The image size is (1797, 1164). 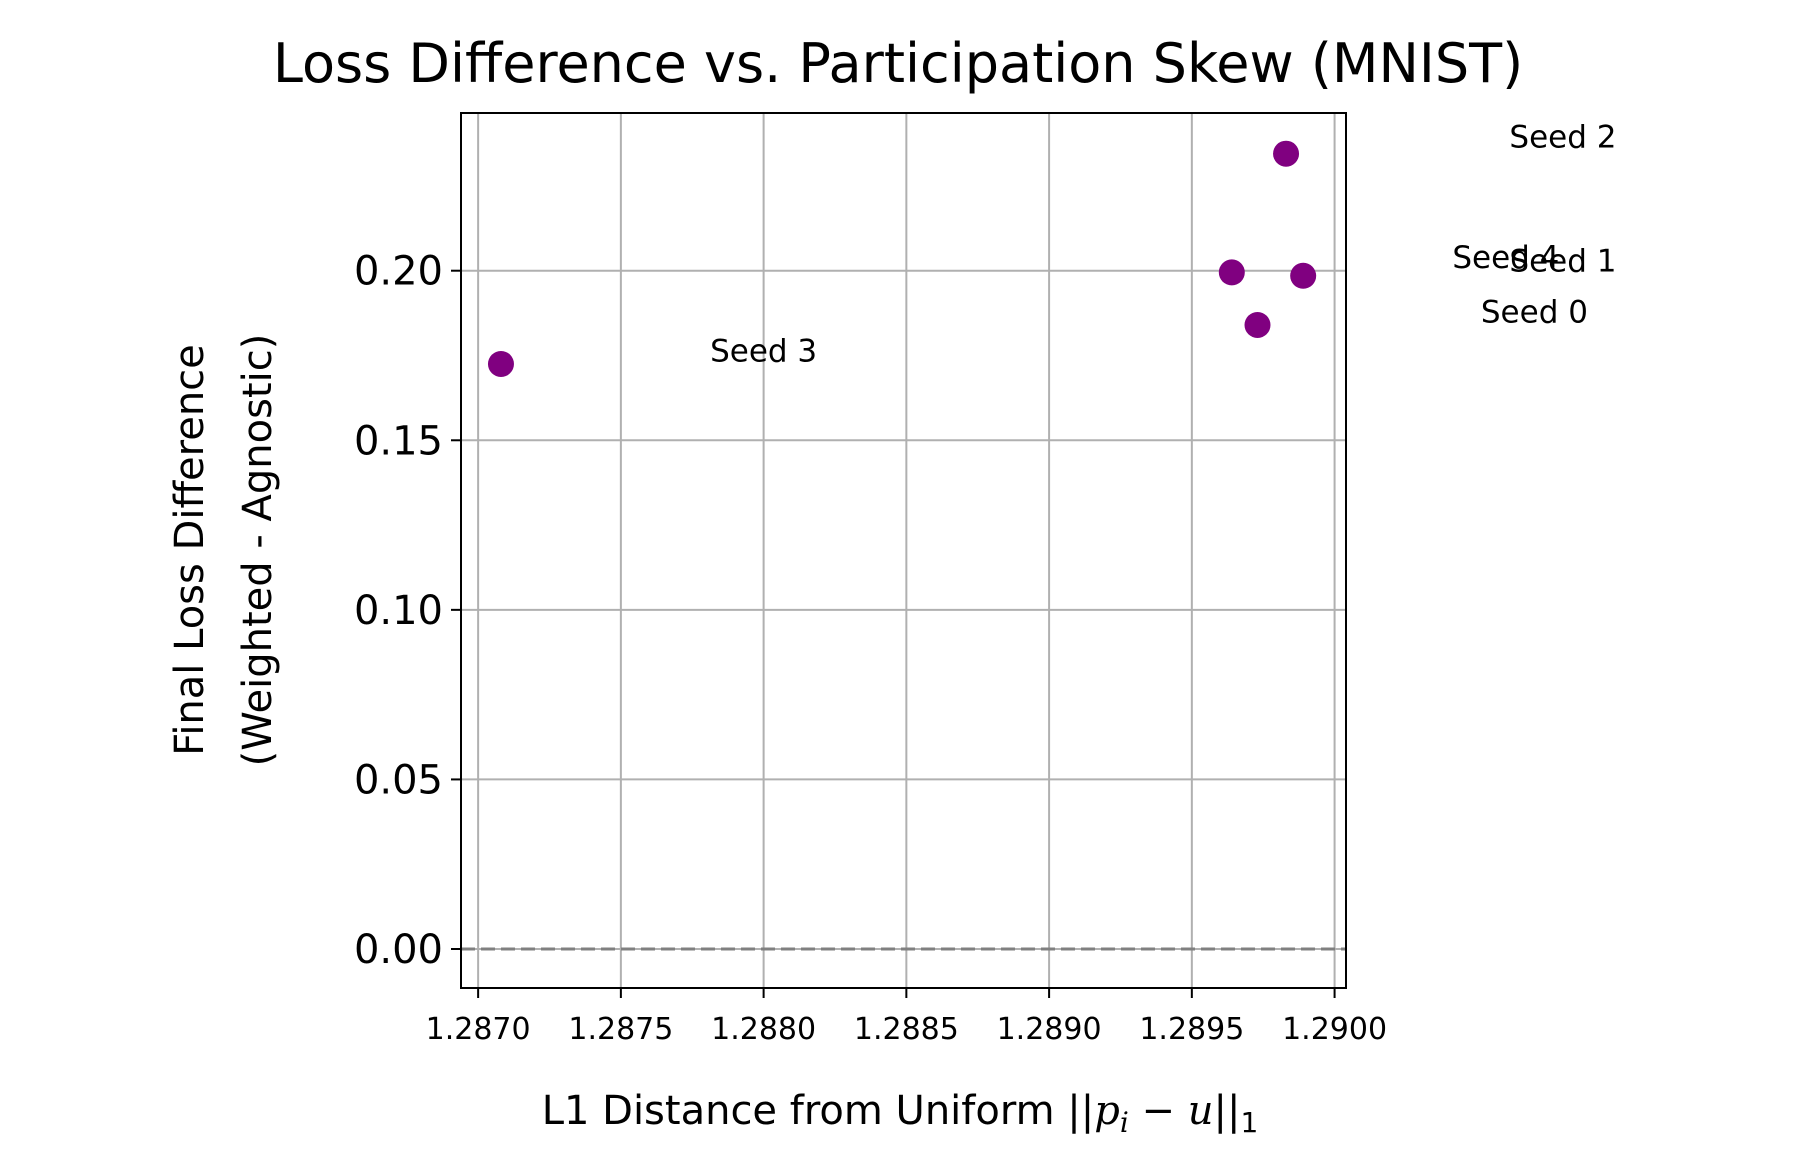 What do you see at coordinates (900, 1113) in the screenshot?
I see `x-axis-label: L1 Distance from Uniform ||pi − u||1` at bounding box center [900, 1113].